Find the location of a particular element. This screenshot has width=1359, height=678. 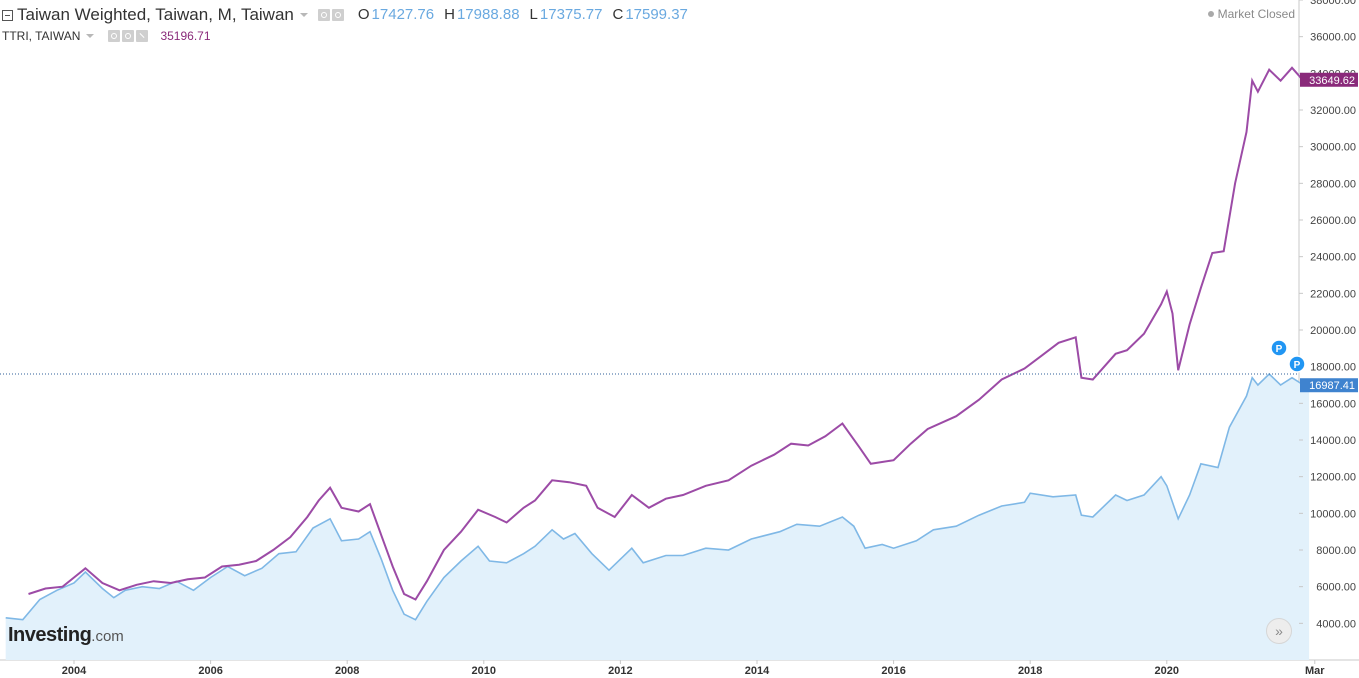

overlay-series-value: 35196.71 is located at coordinates (185, 36).